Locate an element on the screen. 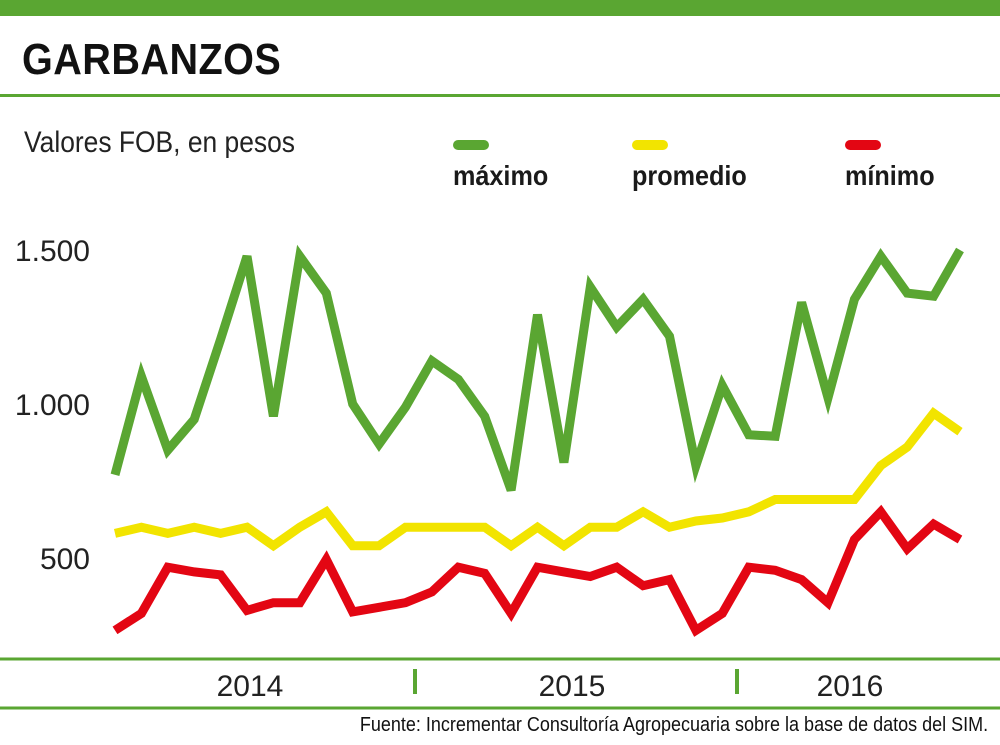 Image resolution: width=1000 pixels, height=745 pixels. y-tick-label: 500 is located at coordinates (65, 559).